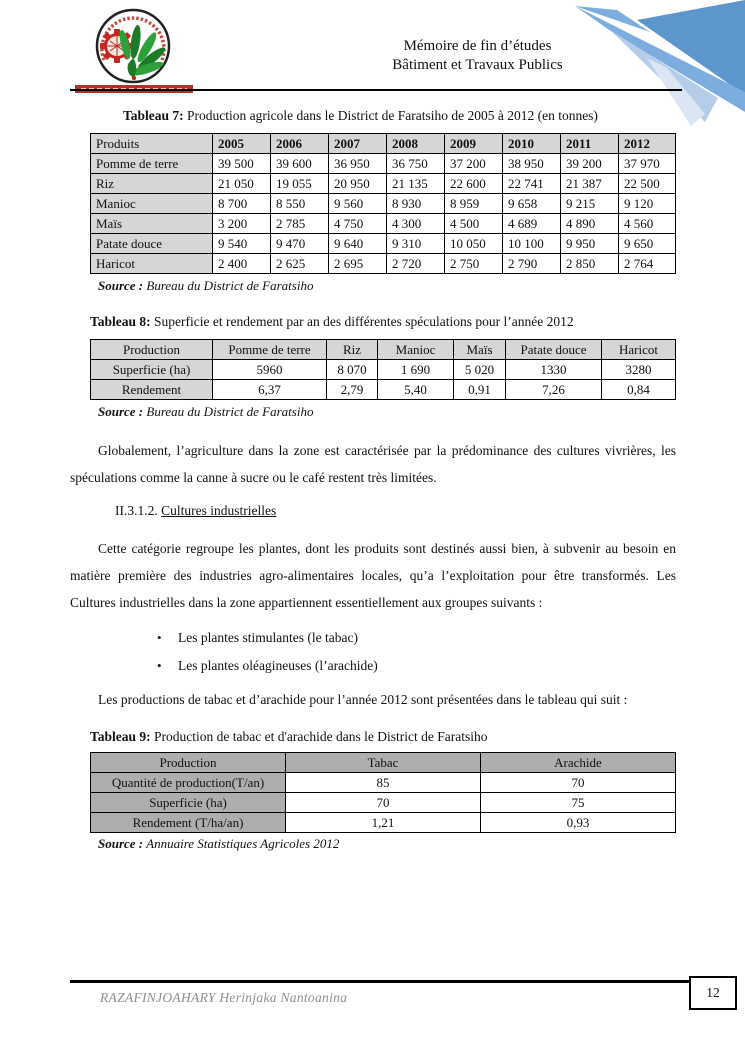 The image size is (745, 1053). What do you see at coordinates (415, 163) in the screenshot?
I see `data-cell: 36 750` at bounding box center [415, 163].